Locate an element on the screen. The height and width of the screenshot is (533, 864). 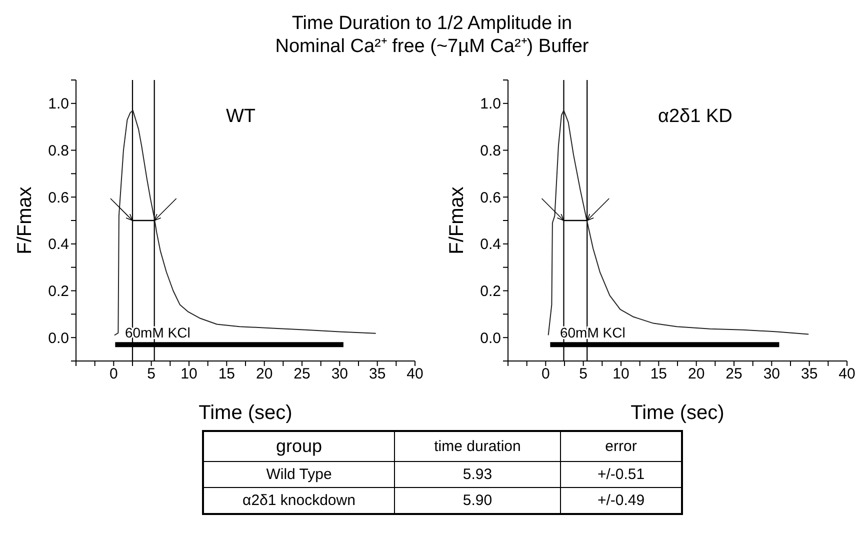
annotation: α2δ1 KD is located at coordinates (695, 117).